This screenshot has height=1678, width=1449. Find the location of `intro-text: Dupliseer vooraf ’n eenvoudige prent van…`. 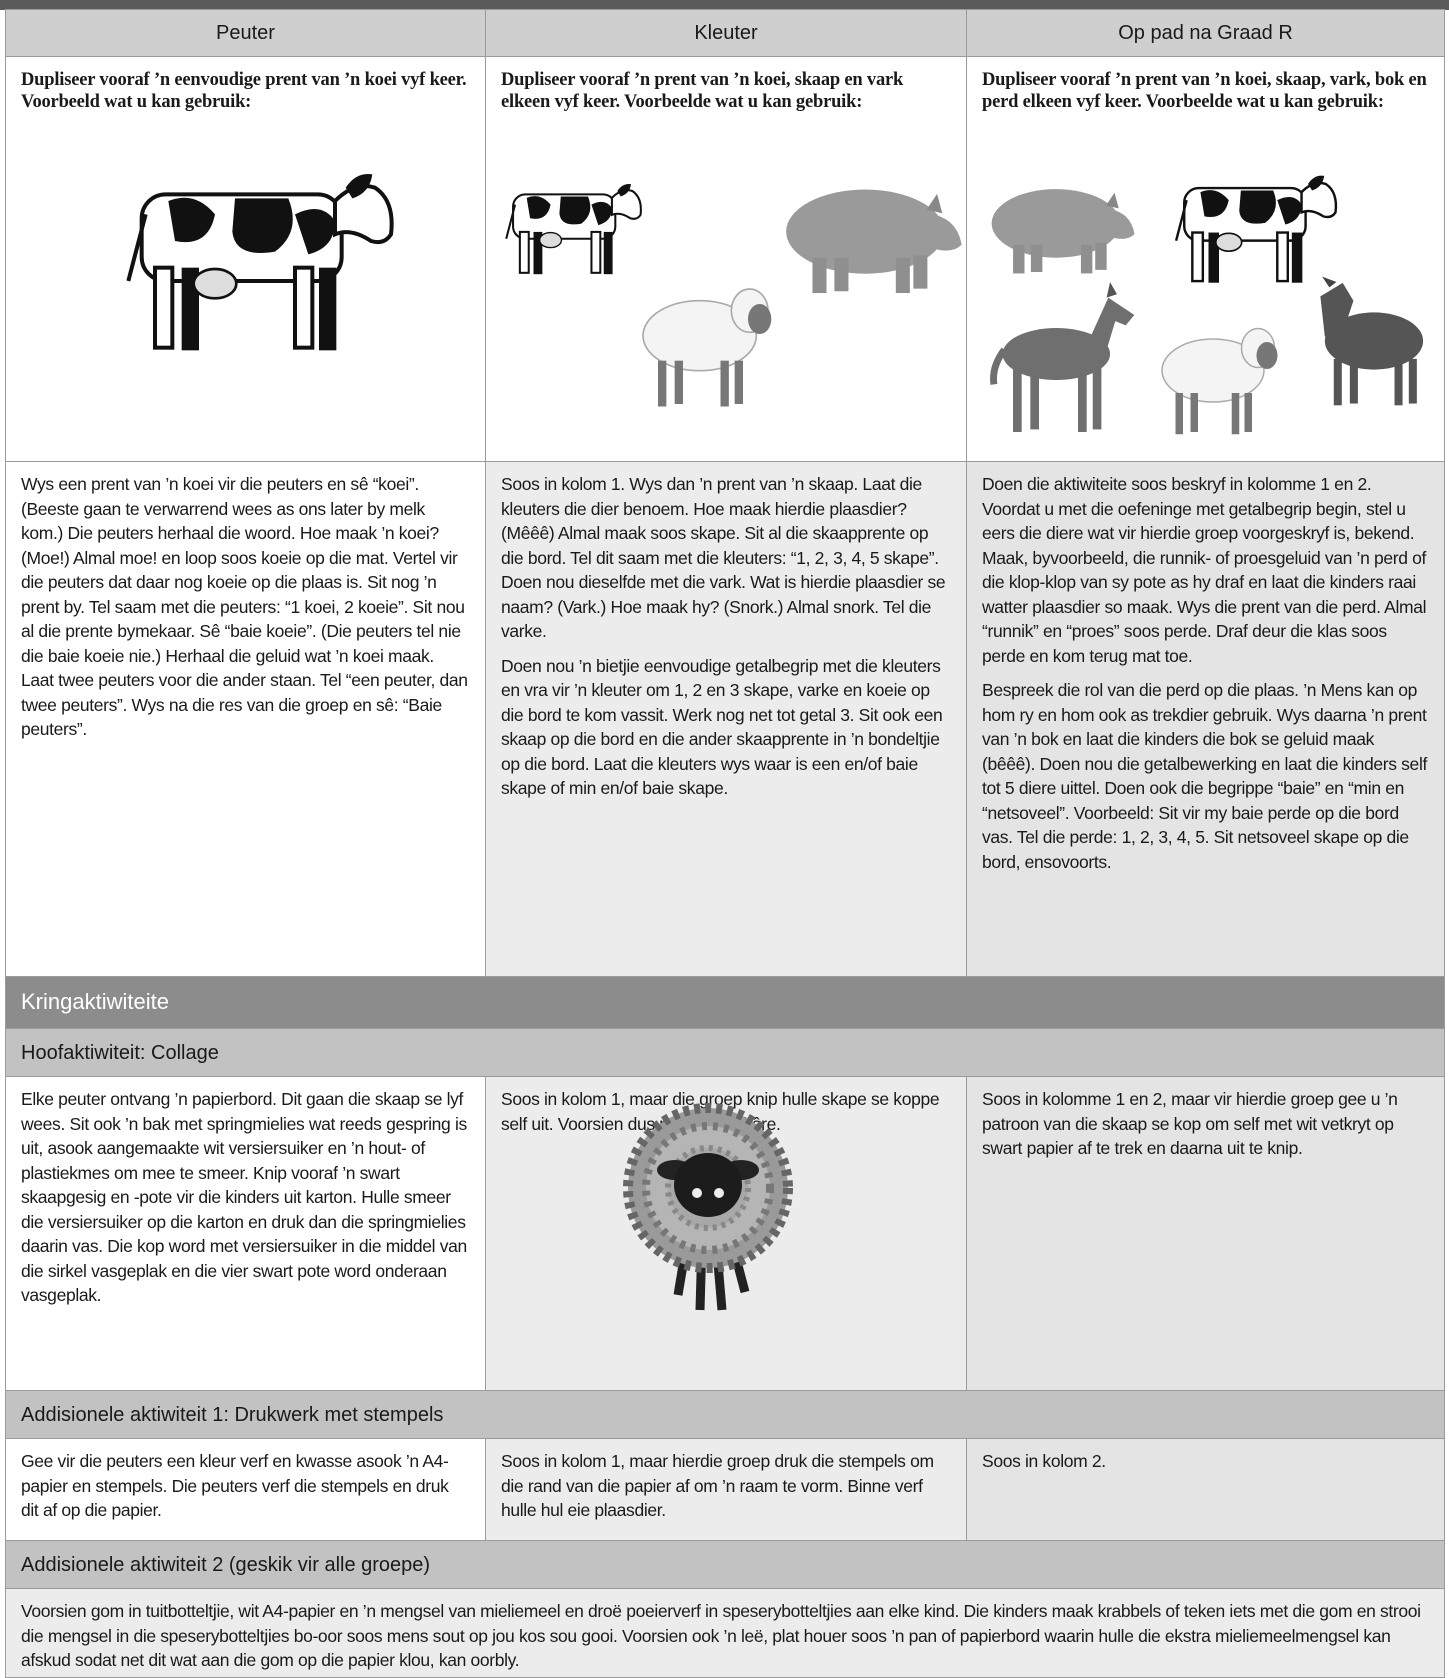

intro-text: Dupliseer vooraf ’n eenvoudige prent van… is located at coordinates (244, 91).